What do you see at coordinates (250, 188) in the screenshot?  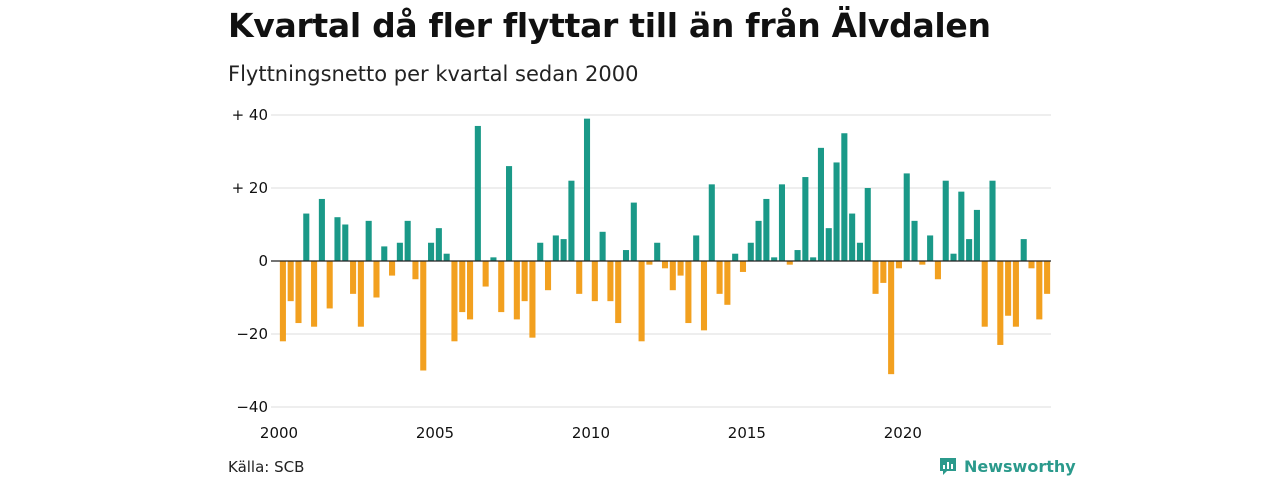 I see `y-tick-label: + 20` at bounding box center [250, 188].